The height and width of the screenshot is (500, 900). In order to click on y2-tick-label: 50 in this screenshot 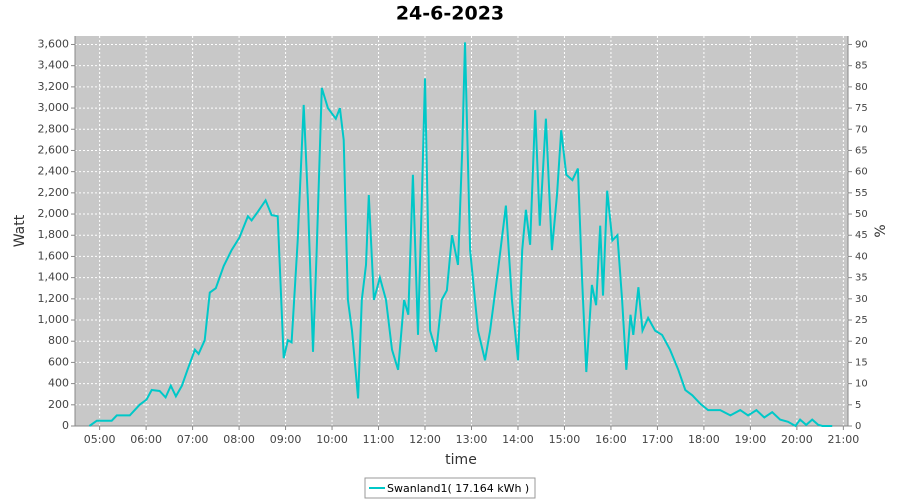, I will do `click(861, 214)`.